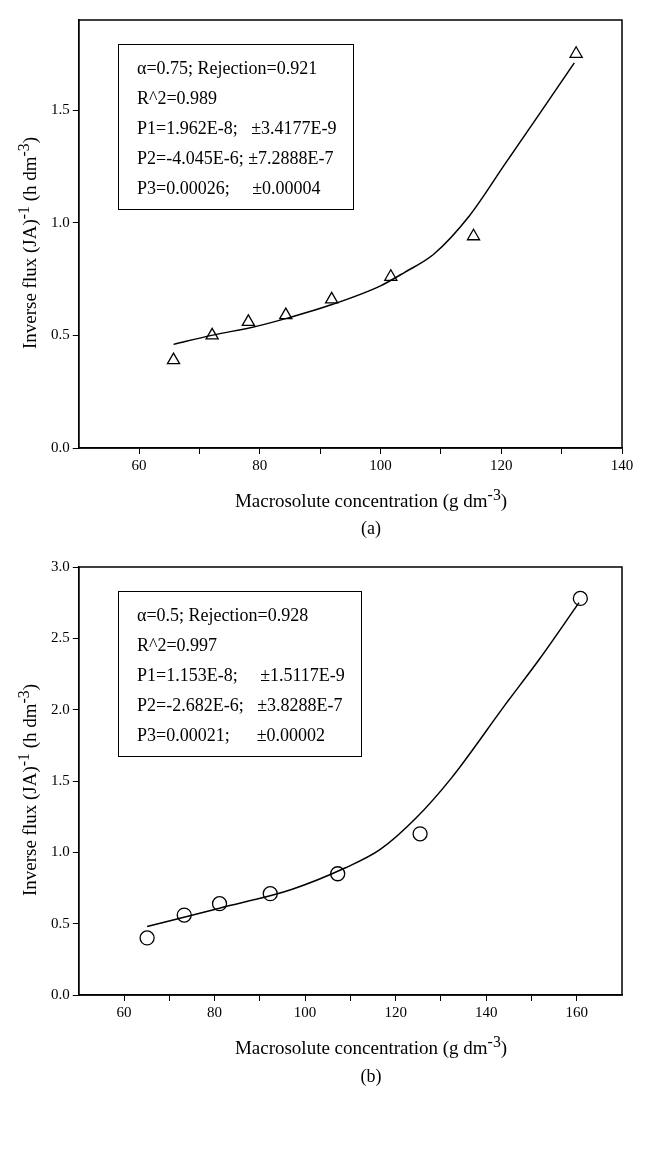  I want to click on x-tick-label: 160, so click(576, 1012).